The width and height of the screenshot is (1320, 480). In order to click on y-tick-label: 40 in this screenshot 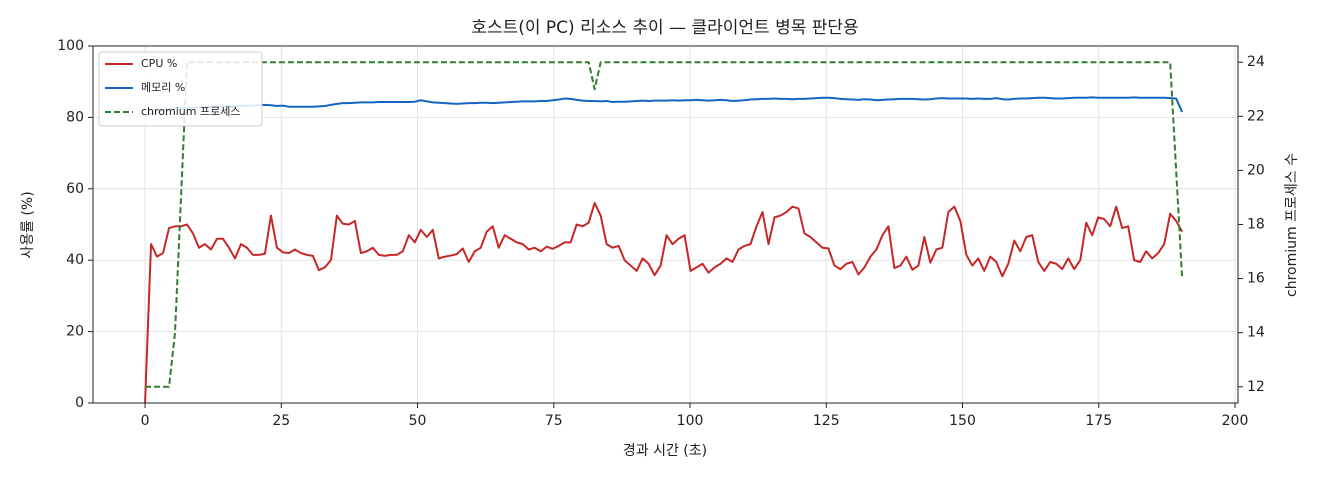, I will do `click(75, 260)`.